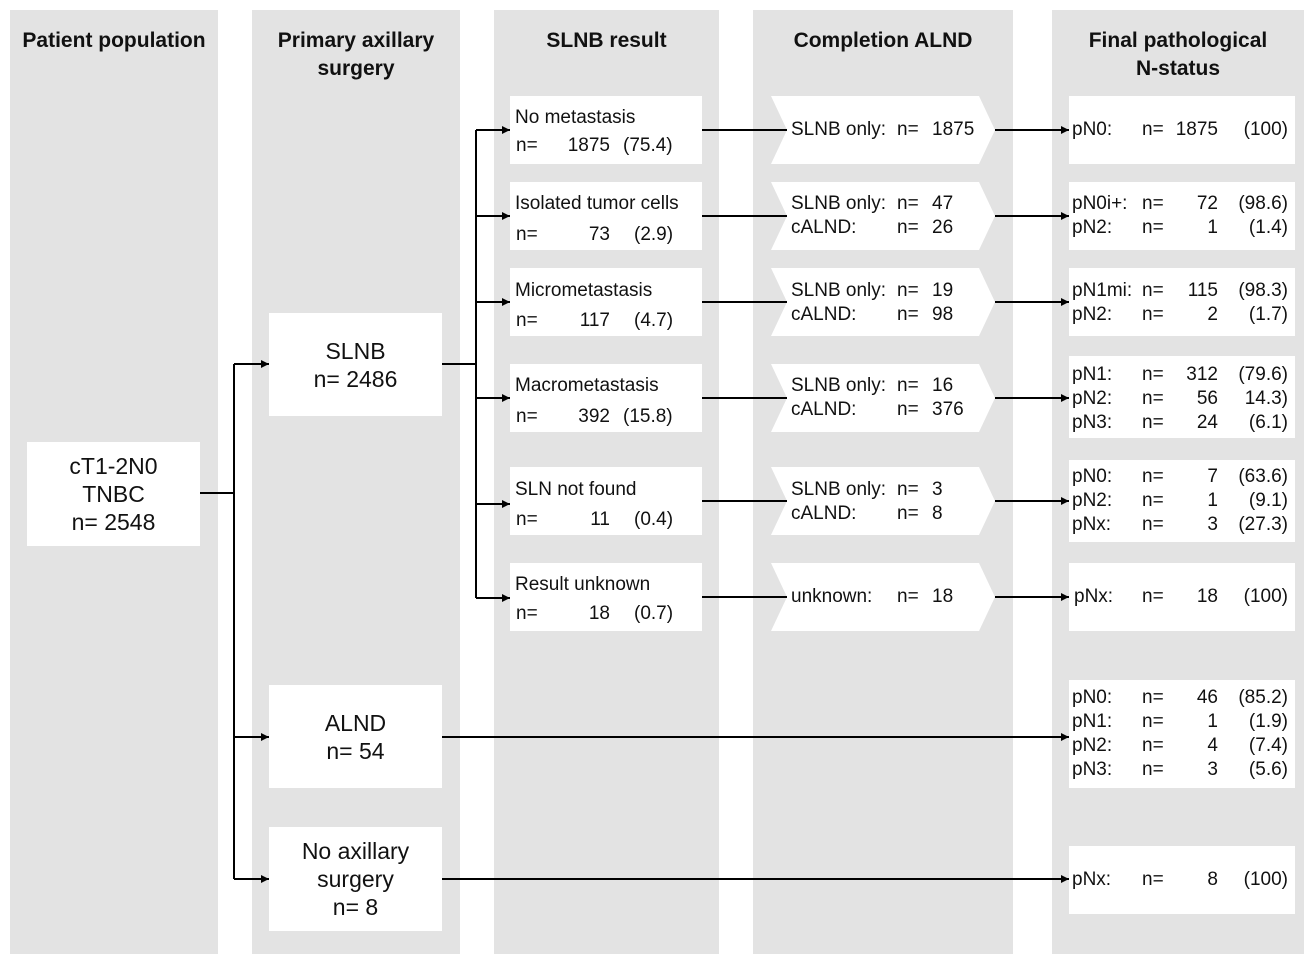 This screenshot has width=1310, height=954. What do you see at coordinates (1263, 697) in the screenshot?
I see `n-percent: (85.2)` at bounding box center [1263, 697].